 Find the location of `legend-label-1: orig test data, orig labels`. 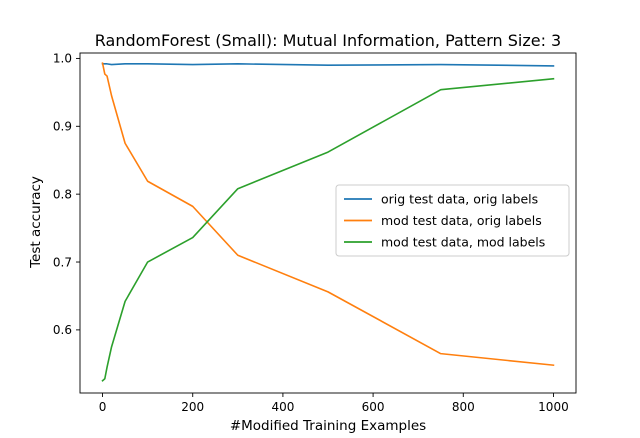

legend-label-1: orig test data, orig labels is located at coordinates (459, 199).